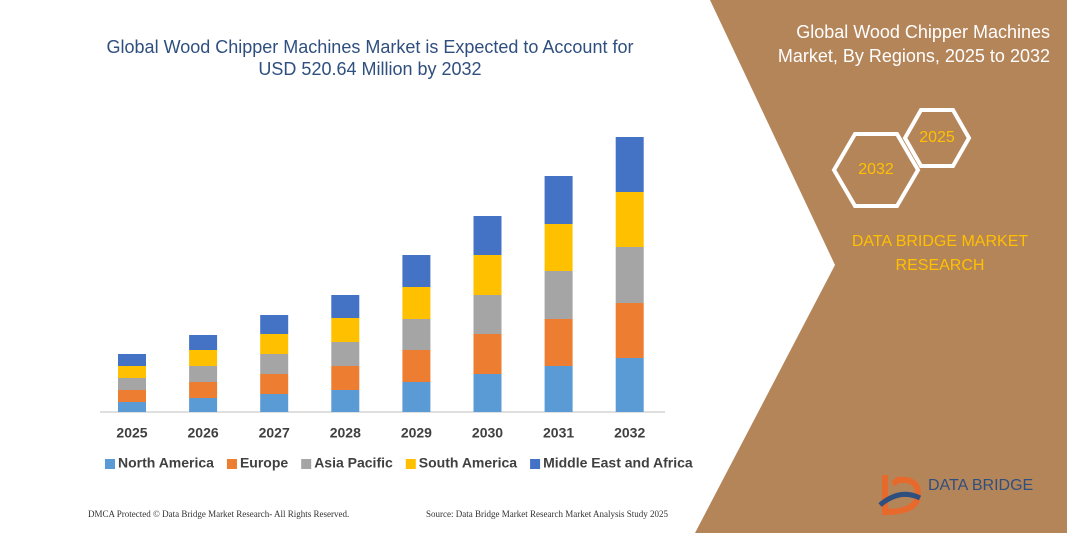 Image resolution: width=1067 pixels, height=533 pixels. I want to click on x-tick-label: 2032, so click(629, 433).